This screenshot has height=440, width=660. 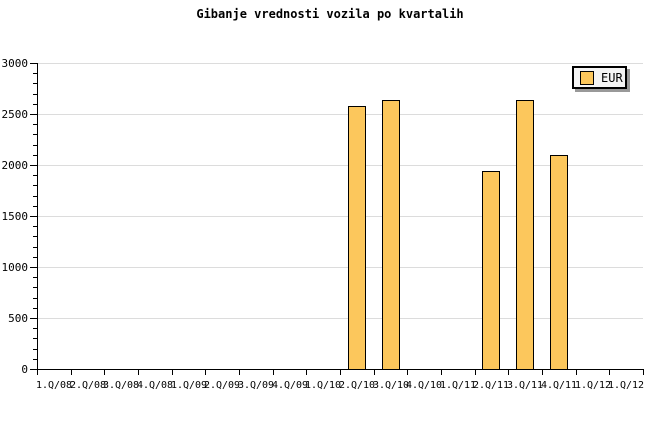 I want to click on chart-title: Gibanje vrednosti vozila po kvartalih, so click(x=330, y=14).